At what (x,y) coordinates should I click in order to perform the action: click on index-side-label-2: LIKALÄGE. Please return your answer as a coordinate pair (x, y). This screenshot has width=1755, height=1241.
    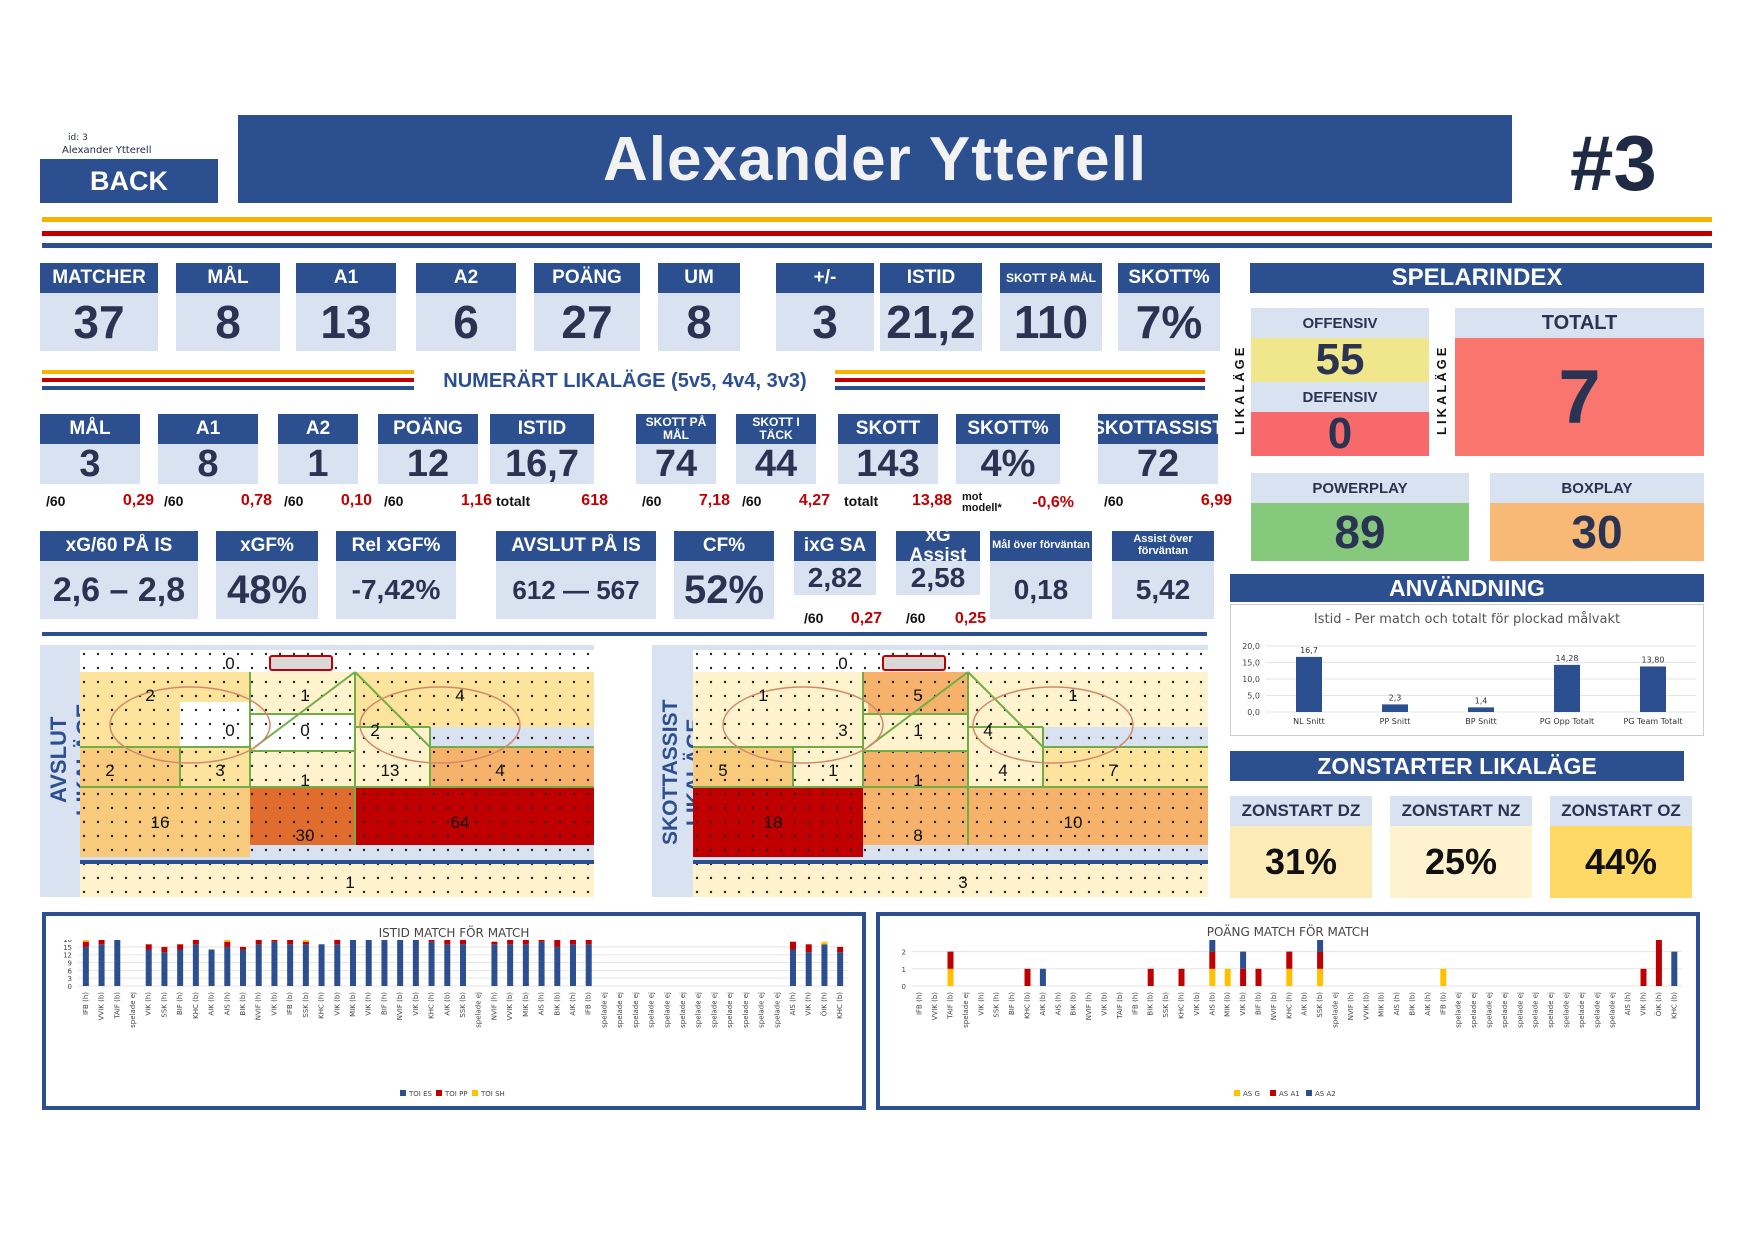
    Looking at the image, I should click on (1441, 390).